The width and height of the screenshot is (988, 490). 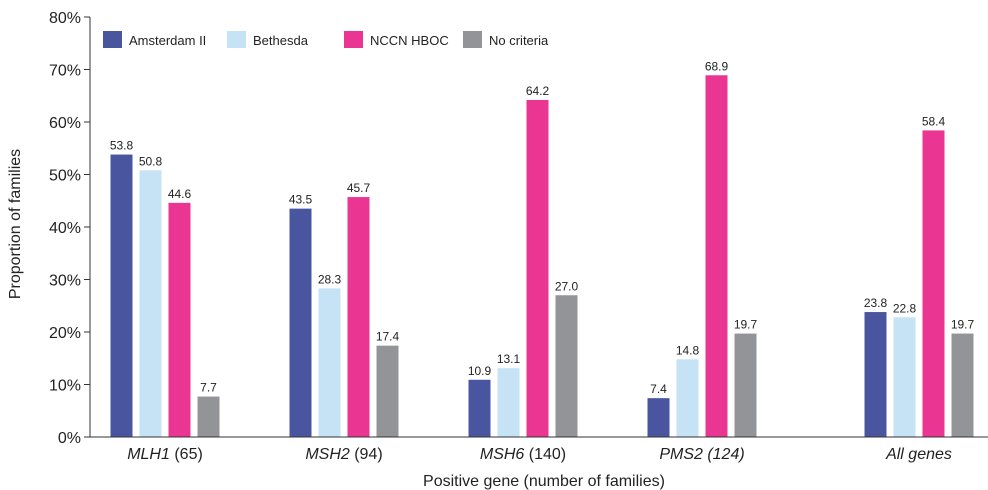 I want to click on data-label: 43.5, so click(x=301, y=200).